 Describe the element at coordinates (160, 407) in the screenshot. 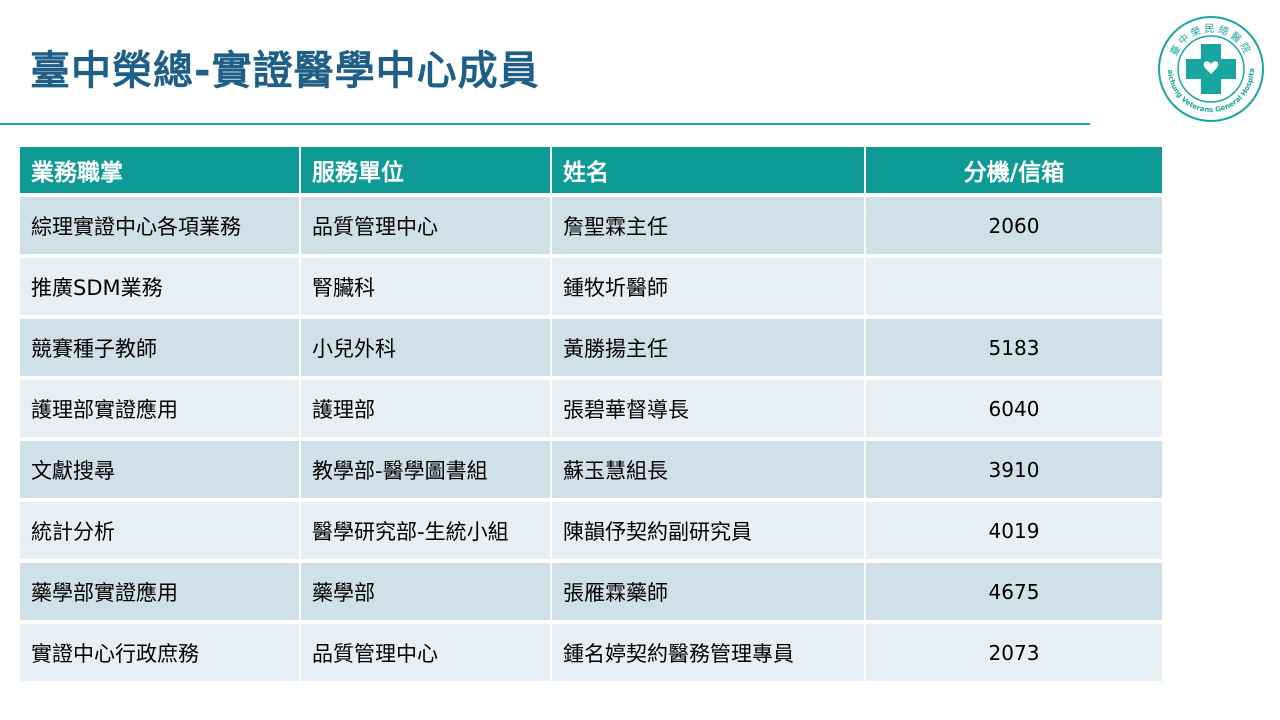

I see `cell-duty: 護理部實證應用` at that location.